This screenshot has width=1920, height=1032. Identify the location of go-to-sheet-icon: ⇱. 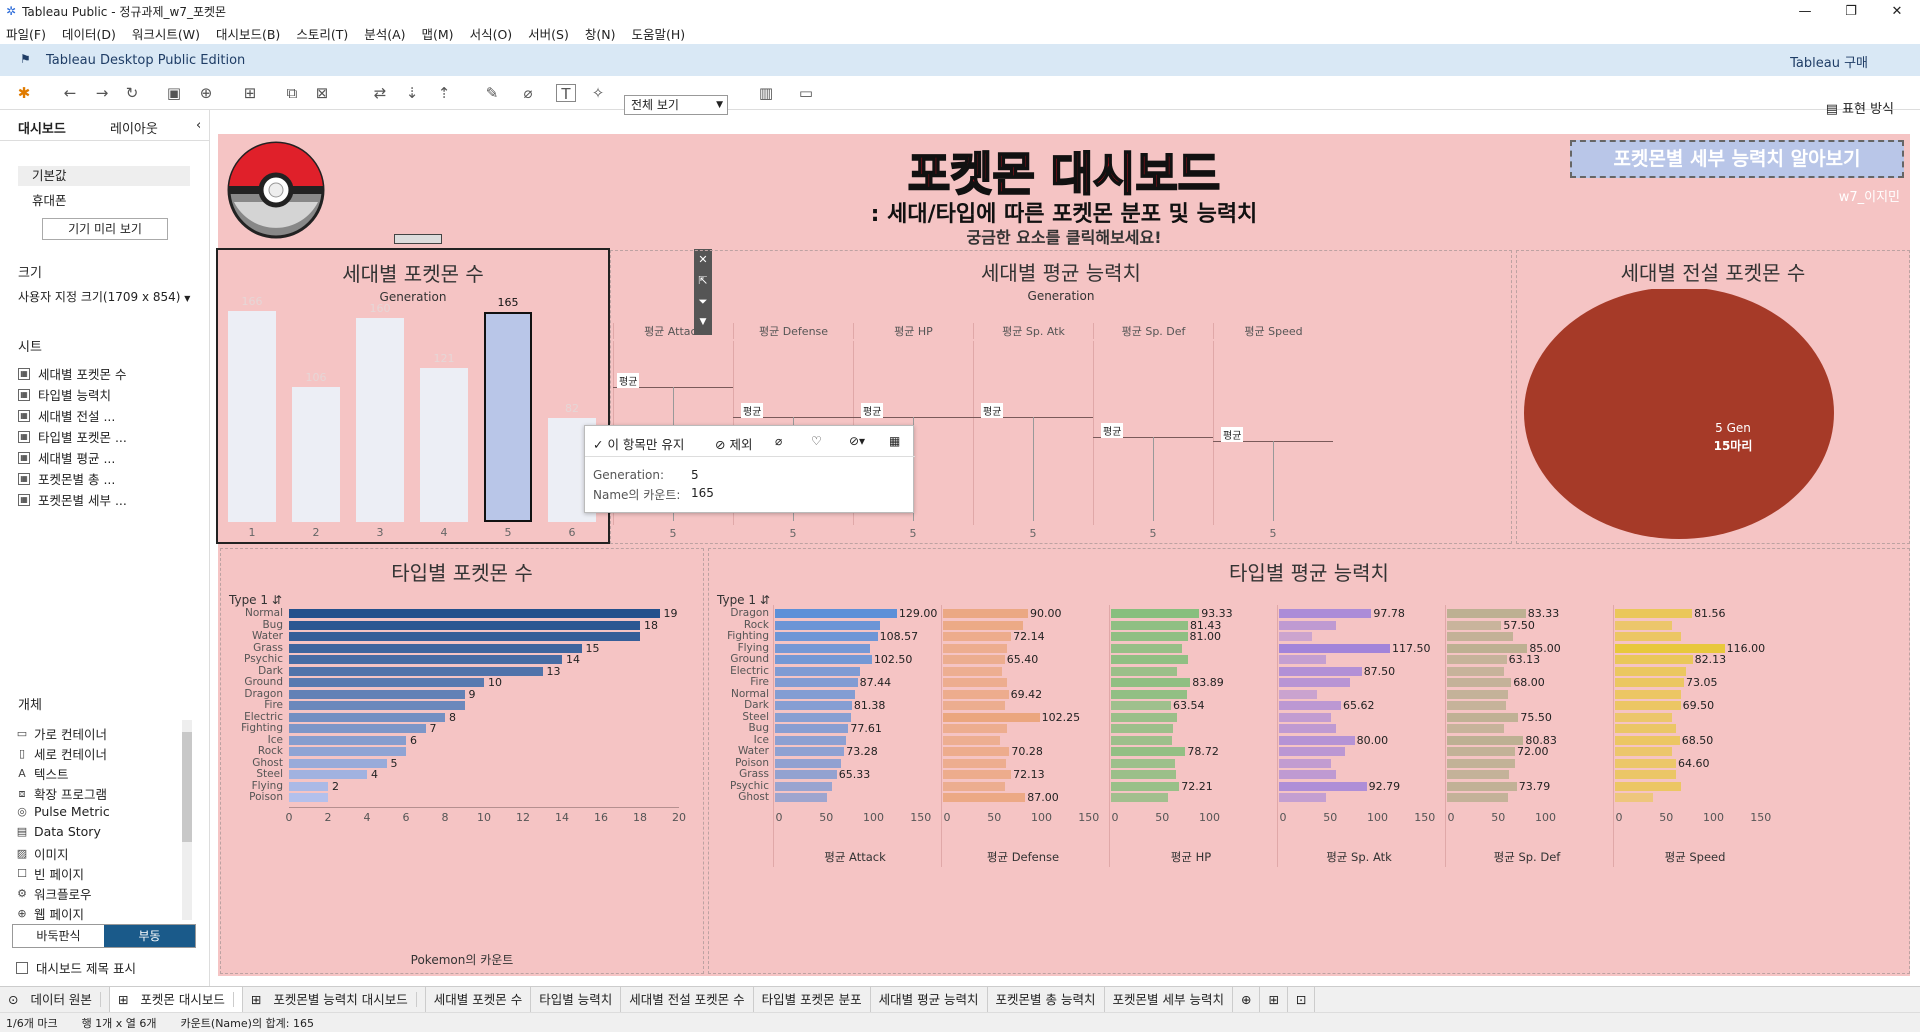
(703, 280).